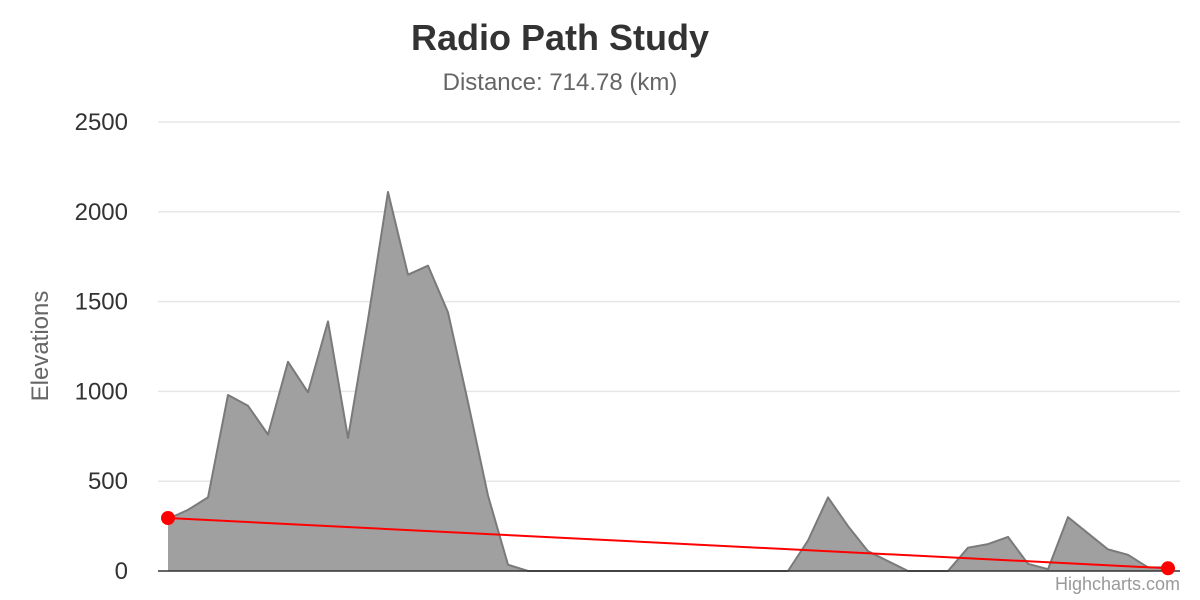 Image resolution: width=1200 pixels, height=600 pixels. Describe the element at coordinates (121, 571) in the screenshot. I see `y-tick-label-0: 0` at that location.